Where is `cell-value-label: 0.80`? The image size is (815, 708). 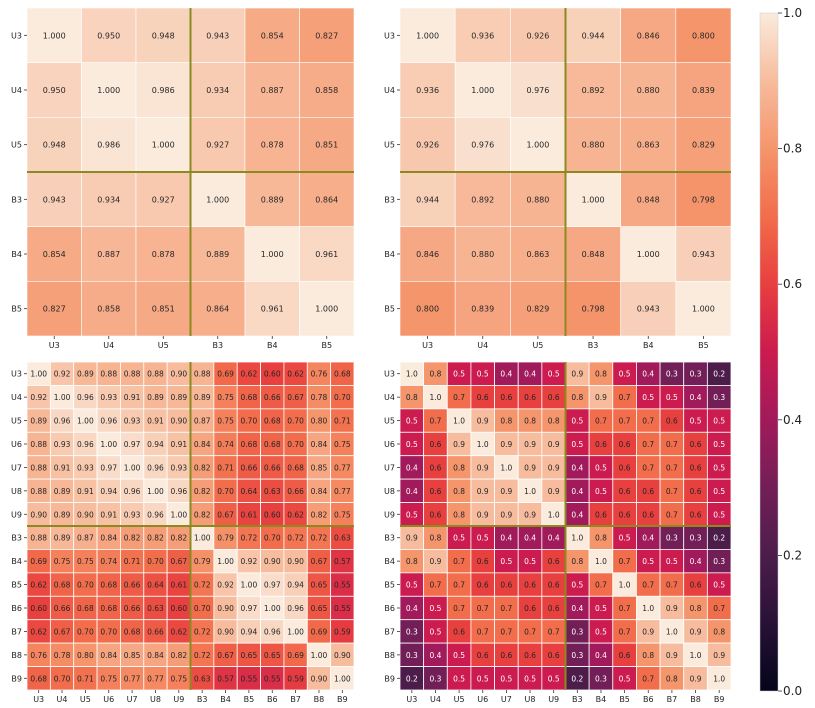 cell-value-label: 0.80 is located at coordinates (85, 655).